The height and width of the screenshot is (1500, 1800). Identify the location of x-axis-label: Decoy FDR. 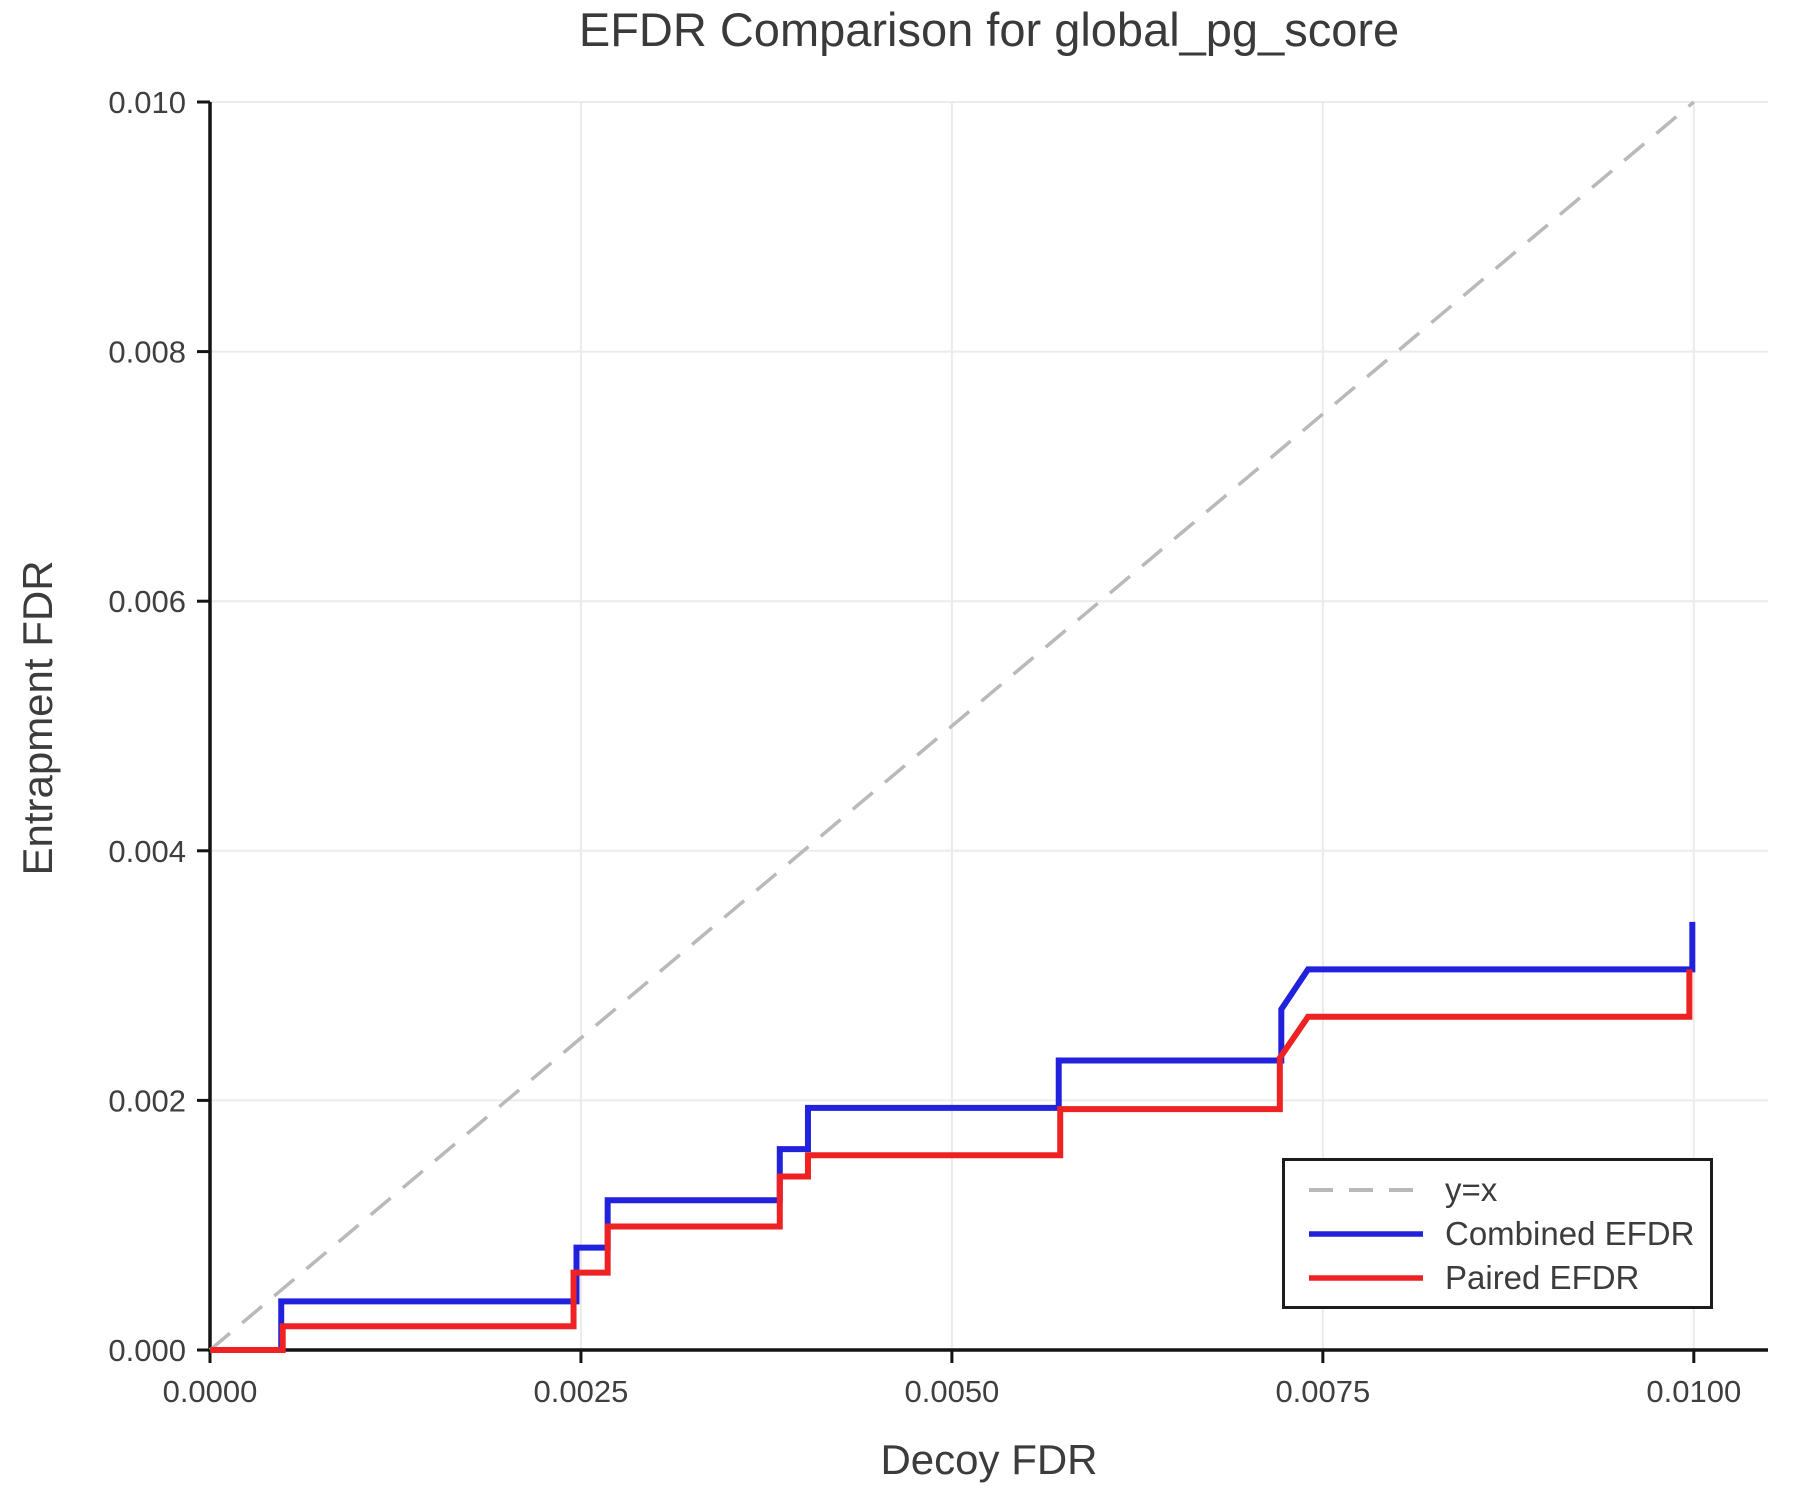
(989, 1459).